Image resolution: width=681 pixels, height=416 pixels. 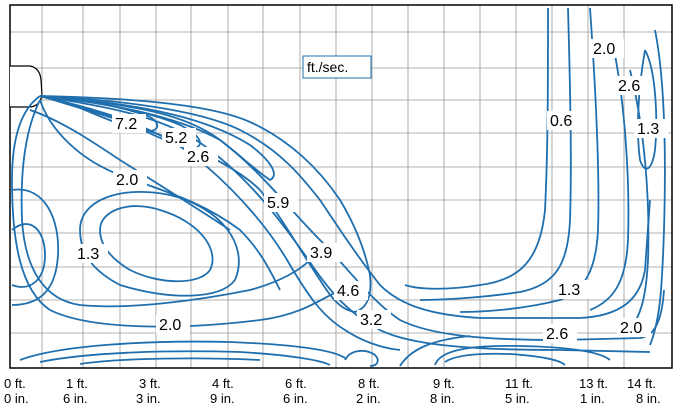 What do you see at coordinates (77, 383) in the screenshot?
I see `x-tick-ft: 1 ft.` at bounding box center [77, 383].